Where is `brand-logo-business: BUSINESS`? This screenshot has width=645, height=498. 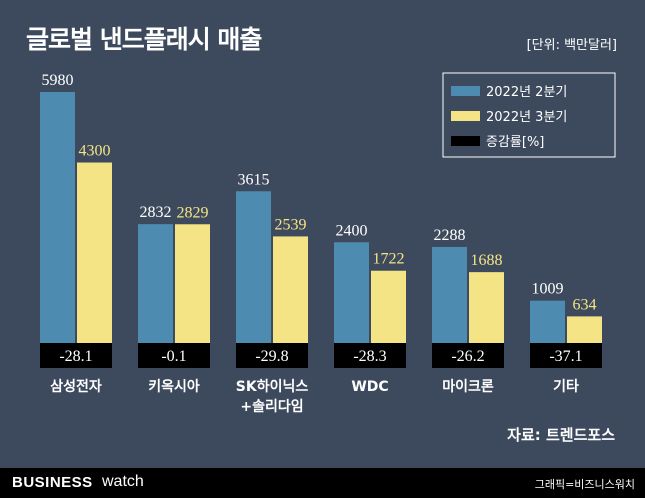 brand-logo-business: BUSINESS is located at coordinates (52, 482).